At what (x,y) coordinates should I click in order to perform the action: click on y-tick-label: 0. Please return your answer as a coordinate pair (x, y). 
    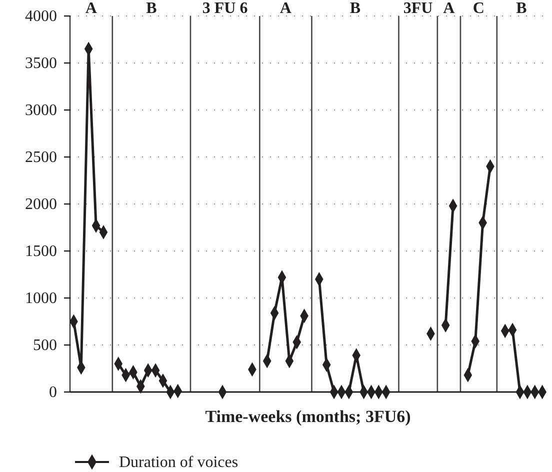
    Looking at the image, I should click on (53, 393).